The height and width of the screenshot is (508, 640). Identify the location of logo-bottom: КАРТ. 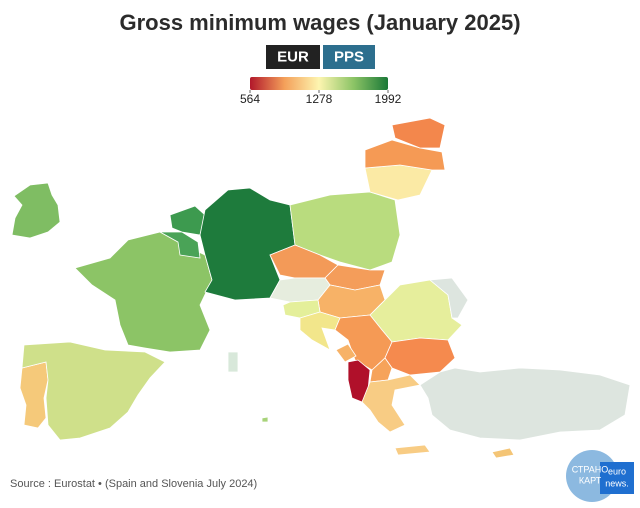
(590, 480).